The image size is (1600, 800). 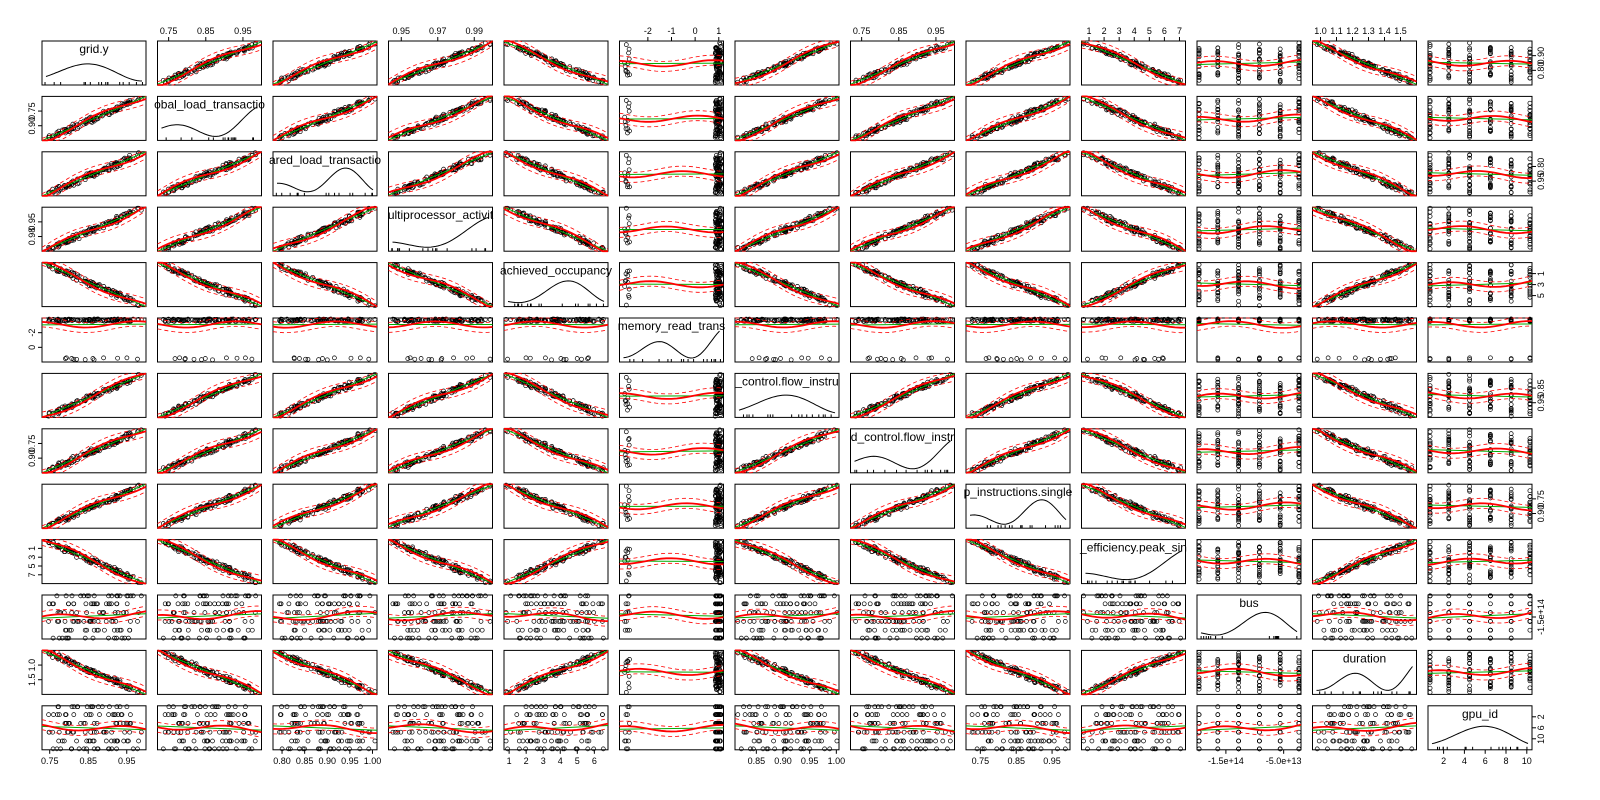 What do you see at coordinates (440, 173) in the screenshot?
I see `panel-shared_load_transactions-vs-multiprocessor_activity` at bounding box center [440, 173].